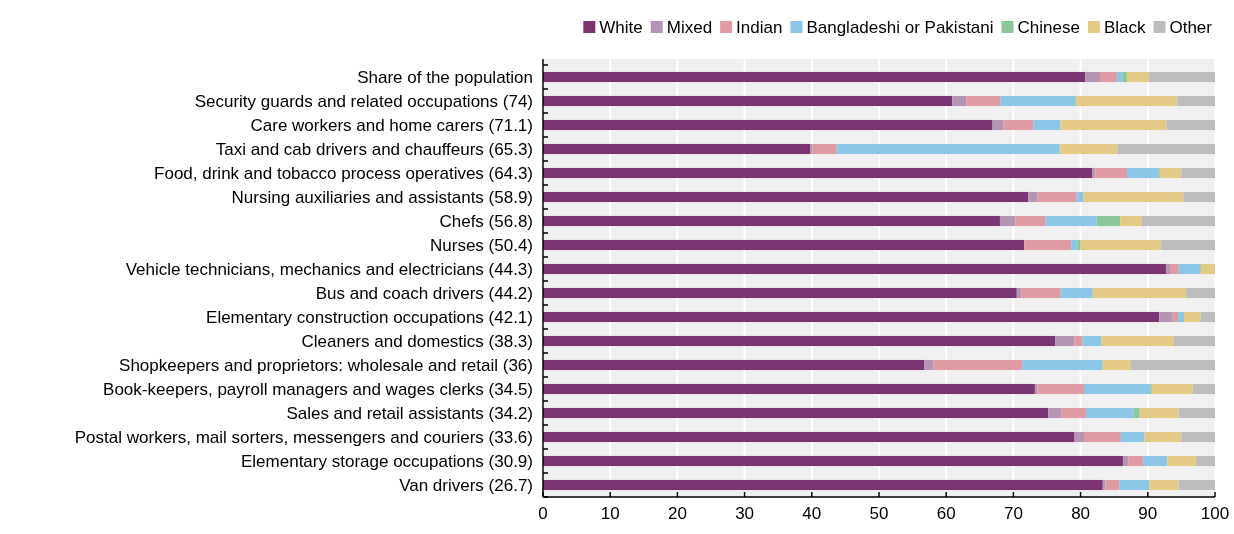 Image resolution: width=1234 pixels, height=534 pixels. What do you see at coordinates (318, 389) in the screenshot?
I see `y-tick-label: Book-keepers, payroll managers and wages clerks (34.5)` at bounding box center [318, 389].